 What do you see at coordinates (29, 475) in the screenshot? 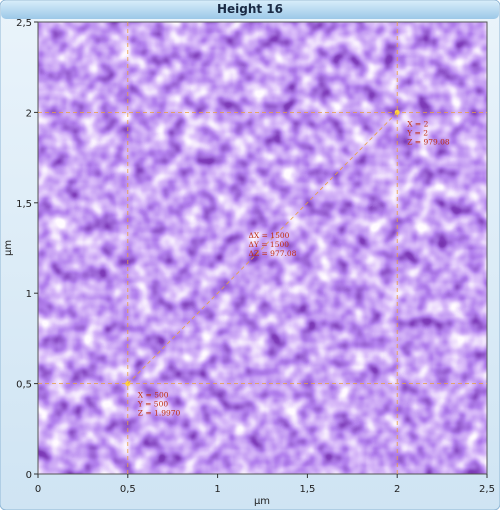
I see `y-tick-label: 0` at bounding box center [29, 475].